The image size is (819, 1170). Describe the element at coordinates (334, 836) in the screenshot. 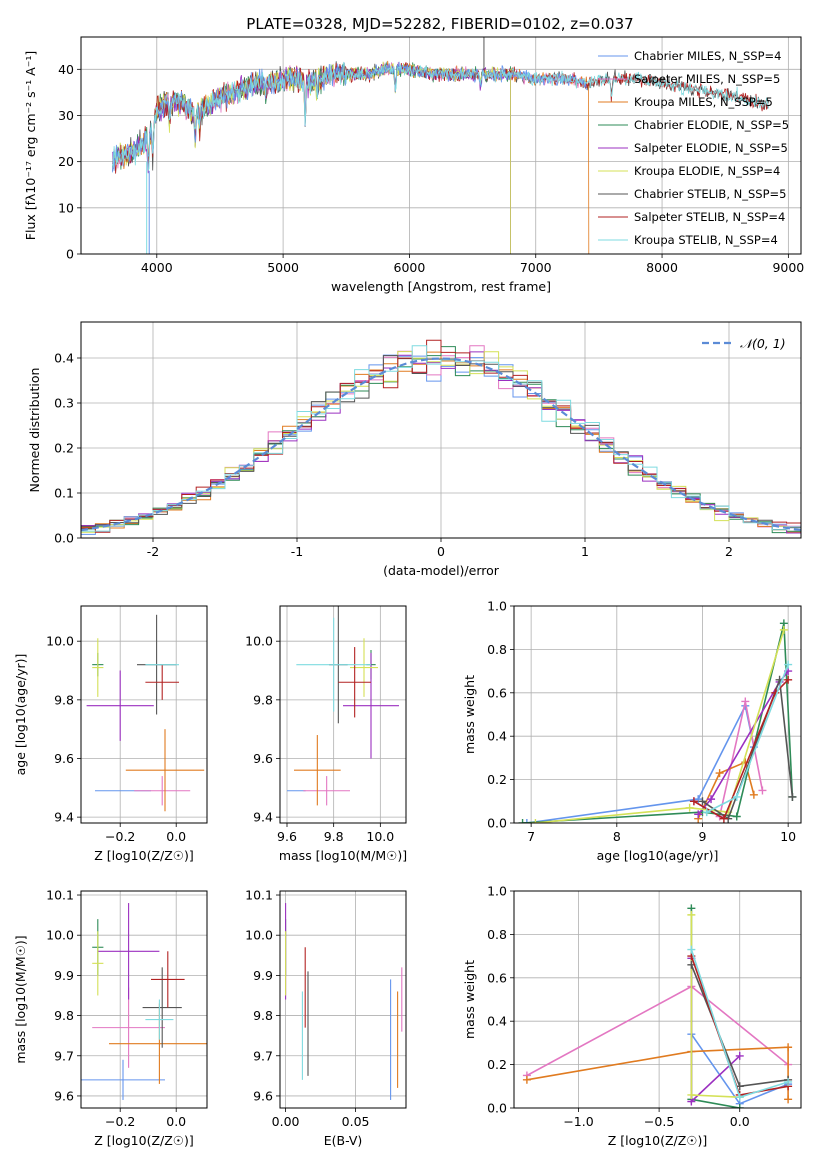

I see `x-tick-label: 9.8` at that location.